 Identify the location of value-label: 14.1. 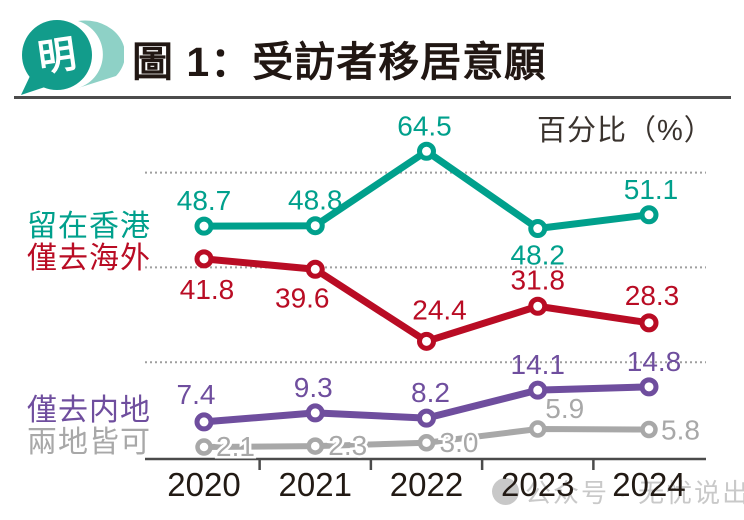
(538, 364).